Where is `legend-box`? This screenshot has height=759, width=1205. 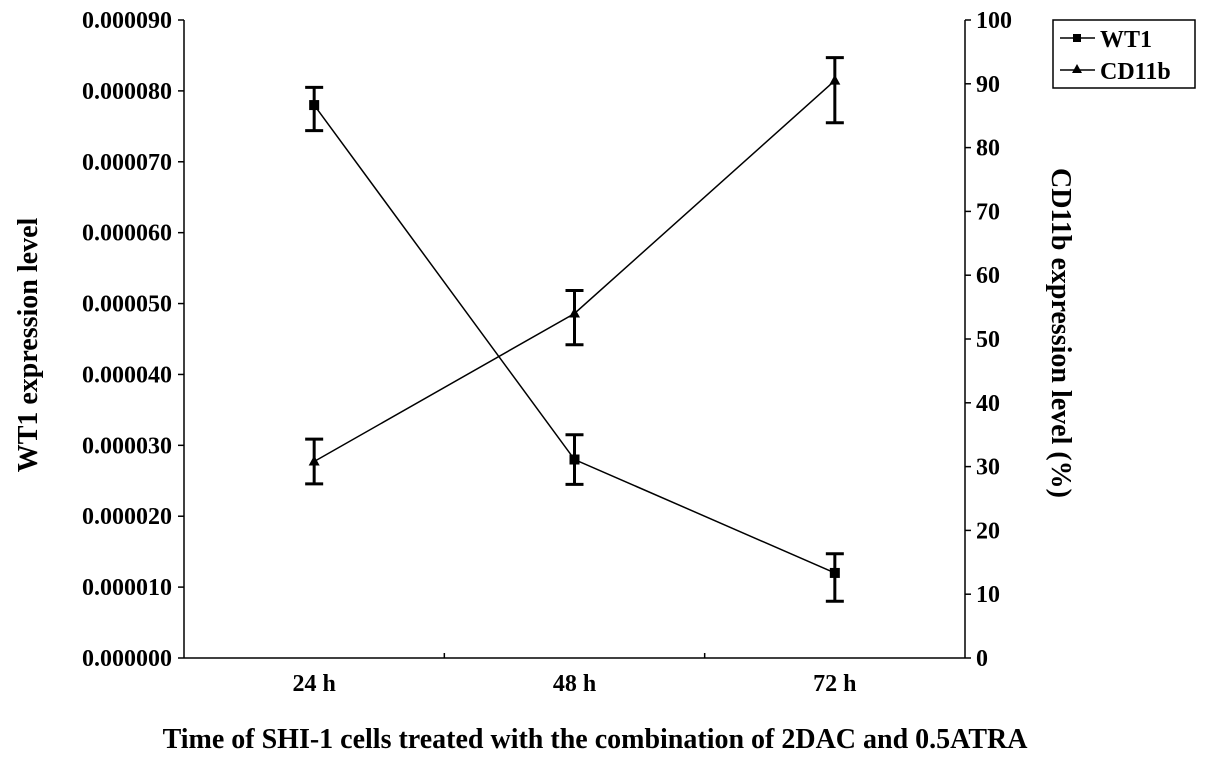 legend-box is located at coordinates (1124, 54).